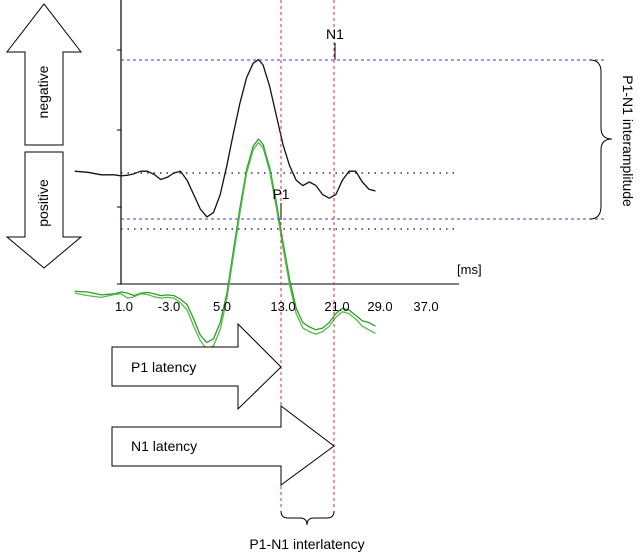  I want to click on positive-label: positive, so click(43, 203).